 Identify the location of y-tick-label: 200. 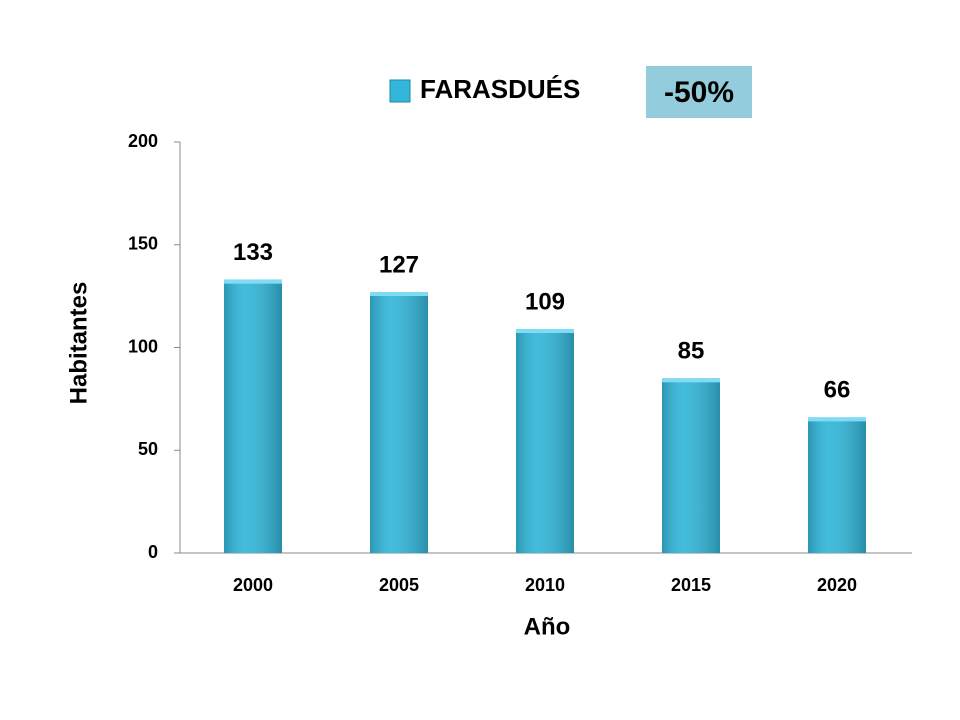
(143, 141).